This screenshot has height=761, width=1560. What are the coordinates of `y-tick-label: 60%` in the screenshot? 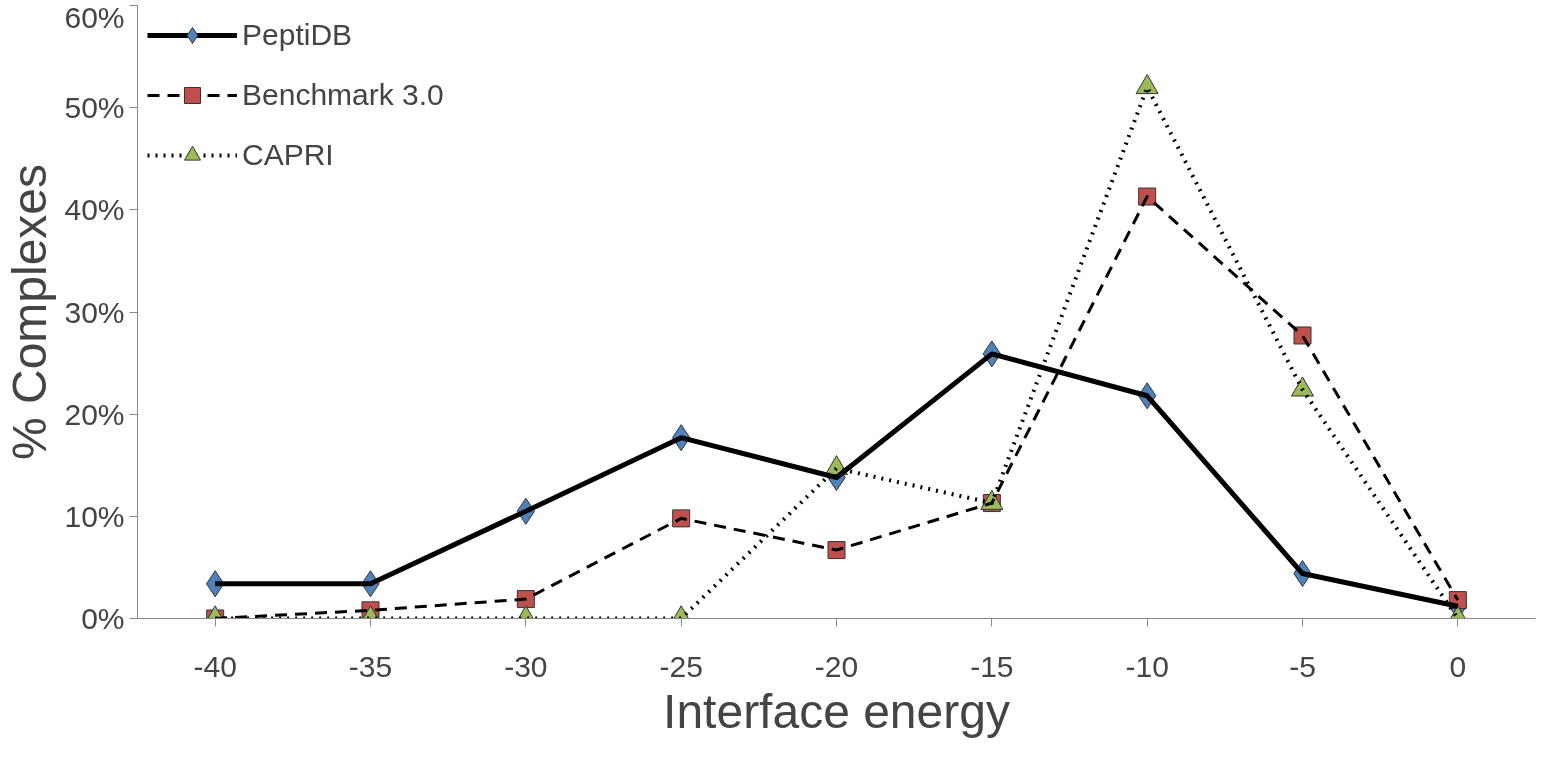 It's located at (94, 17).